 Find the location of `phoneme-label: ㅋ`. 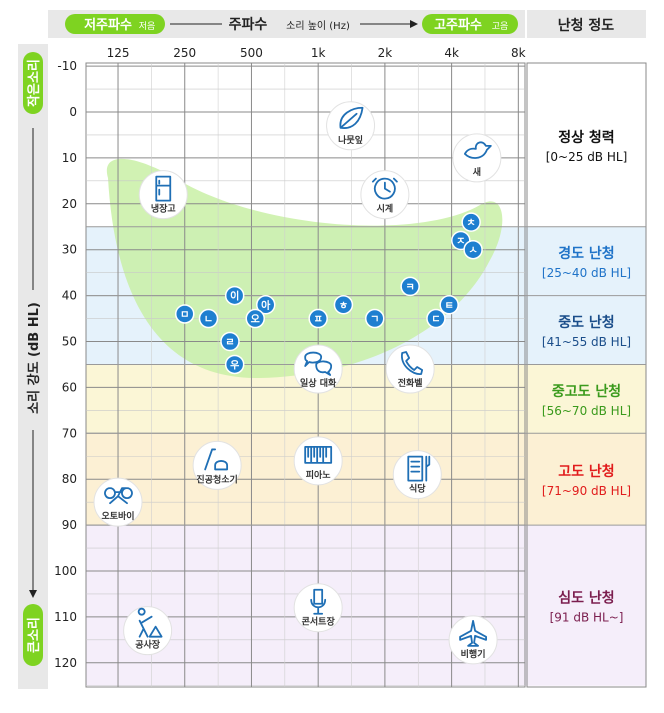

phoneme-label: ㅋ is located at coordinates (410, 287).